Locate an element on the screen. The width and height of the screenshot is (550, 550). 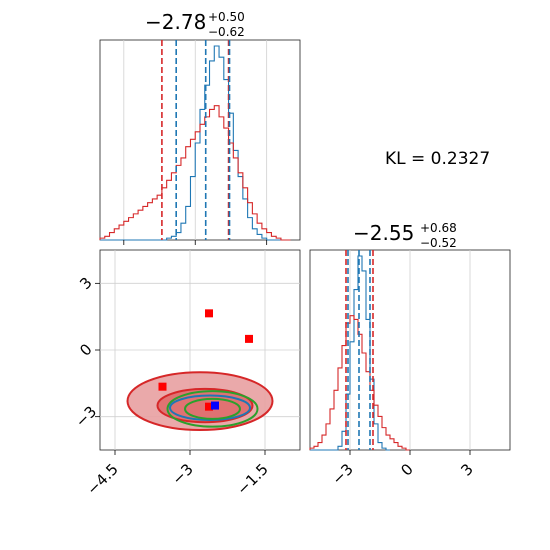
joint-xtick-label-2: −1.5 is located at coordinates (252, 479).